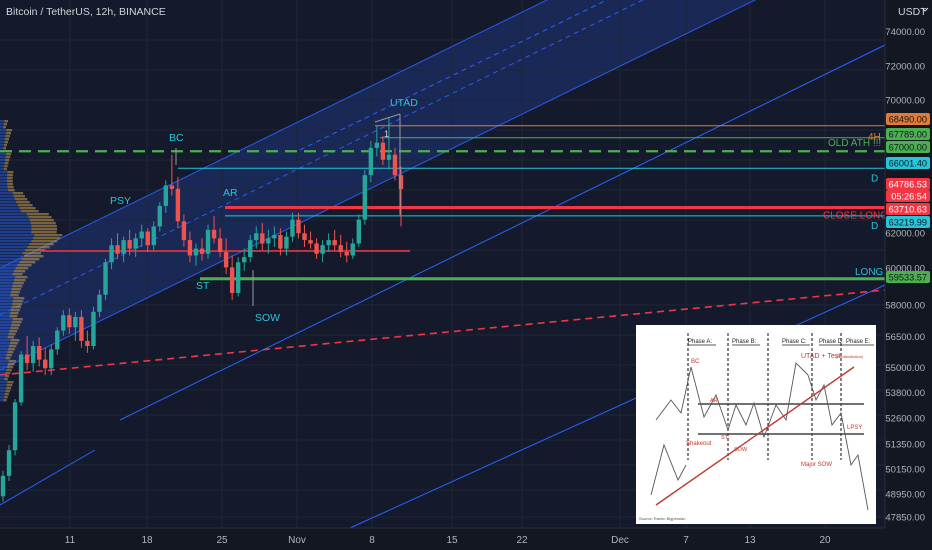 Image resolution: width=932 pixels, height=550 pixels. I want to click on y-axis-tick-label: 74000.00, so click(905, 32).